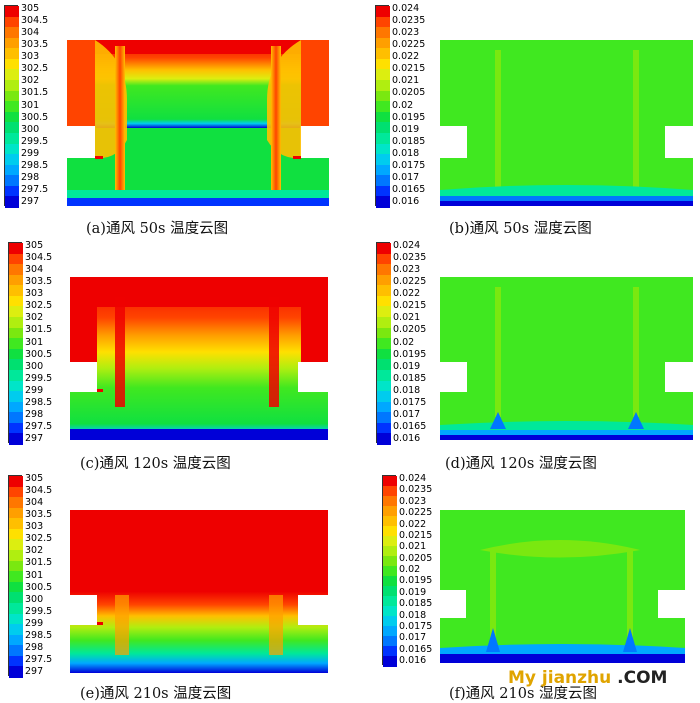  What do you see at coordinates (410, 330) in the screenshot?
I see `legend-tick-label: 0.0205` at bounding box center [410, 330].